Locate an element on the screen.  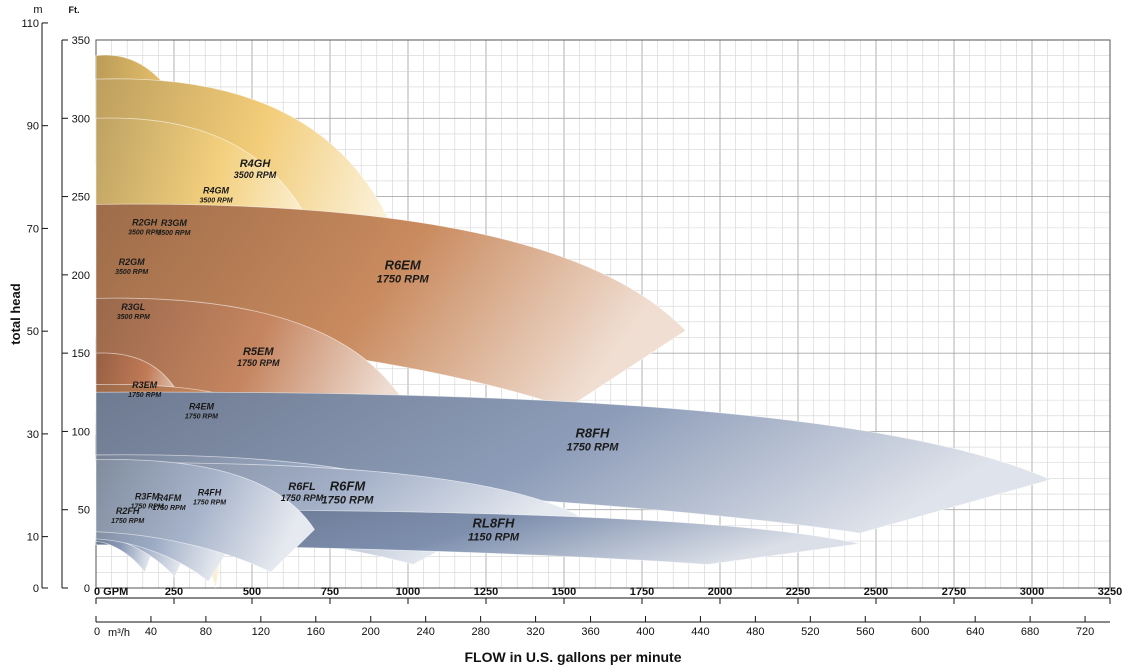
gpm-tick-label: 1750 is located at coordinates (642, 592).